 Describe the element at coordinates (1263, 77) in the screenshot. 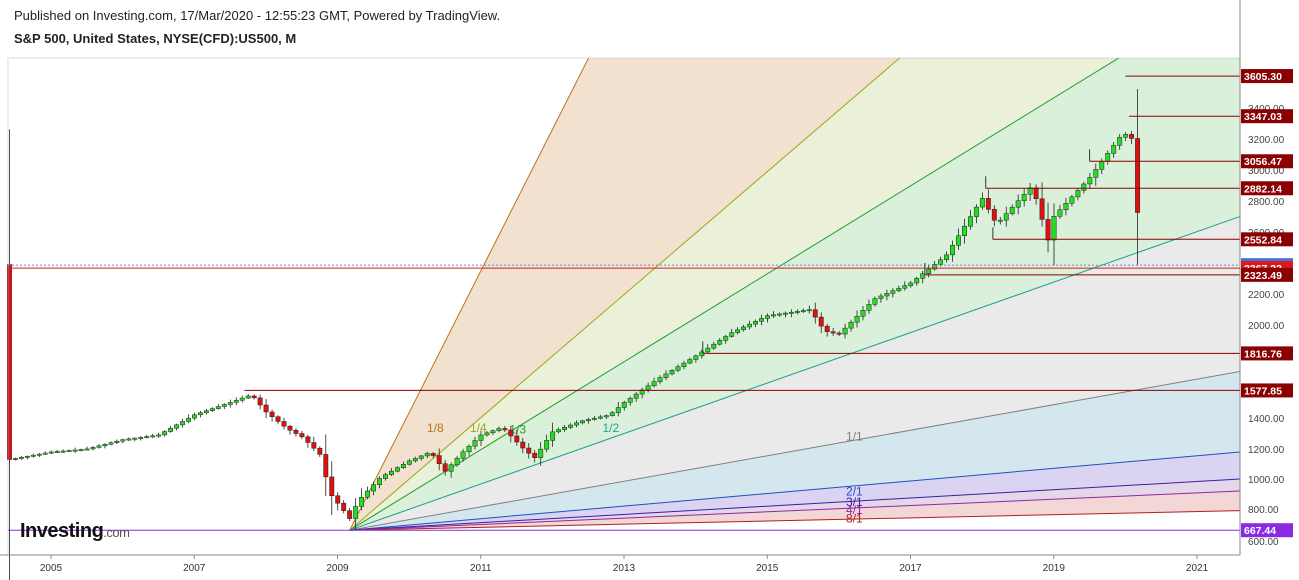

I see `level-tag-label: 3605.30` at that location.